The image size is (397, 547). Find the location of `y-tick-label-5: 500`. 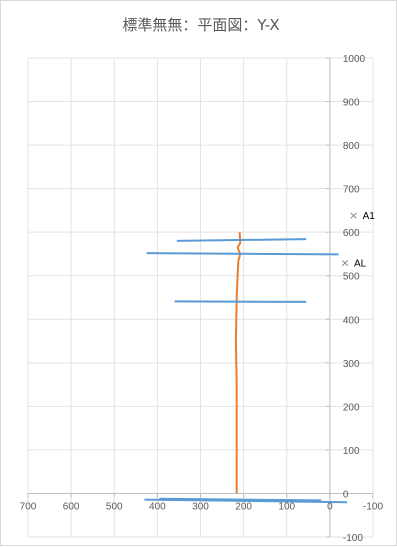

y-tick-label-5: 500 is located at coordinates (351, 277).